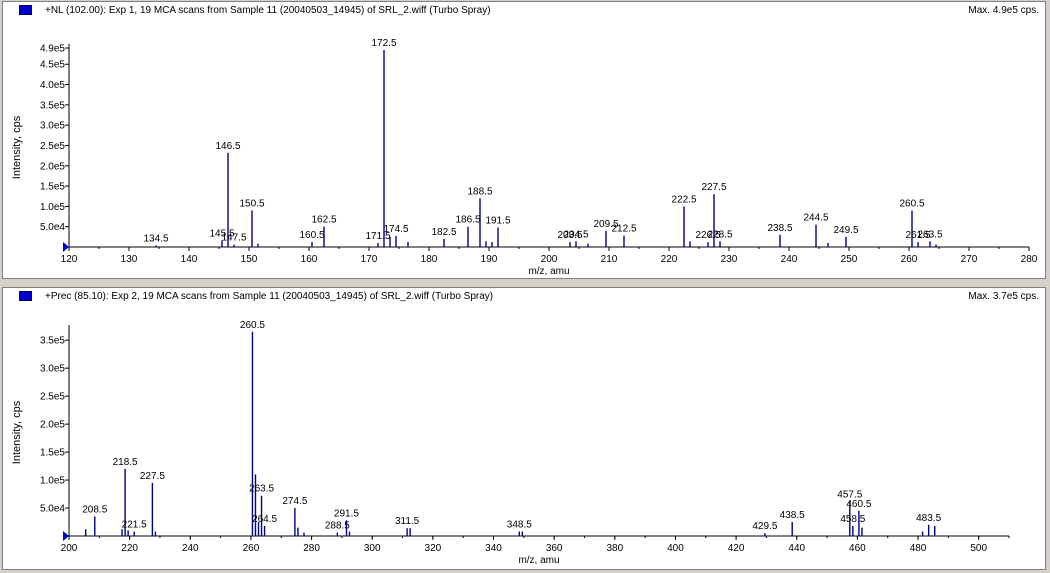 This screenshot has width=1050, height=573. Describe the element at coordinates (395, 229) in the screenshot. I see `peak-label: 174.5` at that location.